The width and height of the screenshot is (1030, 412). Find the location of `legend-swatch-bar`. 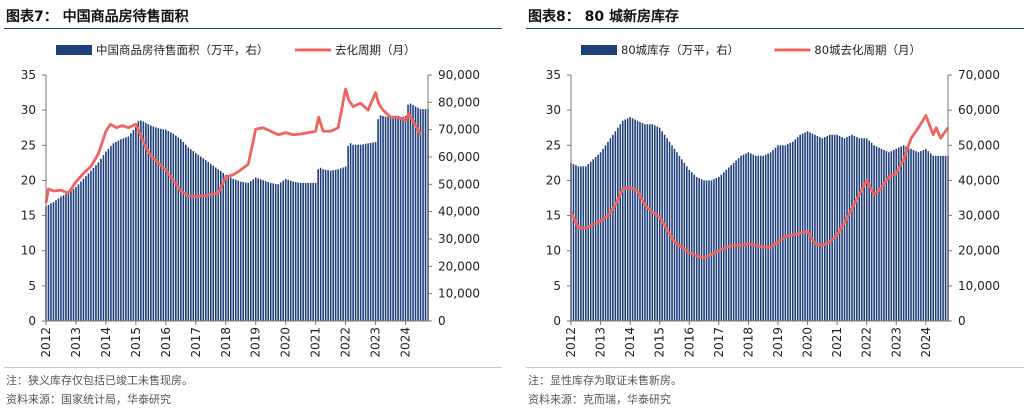

legend-swatch-bar is located at coordinates (599, 50).